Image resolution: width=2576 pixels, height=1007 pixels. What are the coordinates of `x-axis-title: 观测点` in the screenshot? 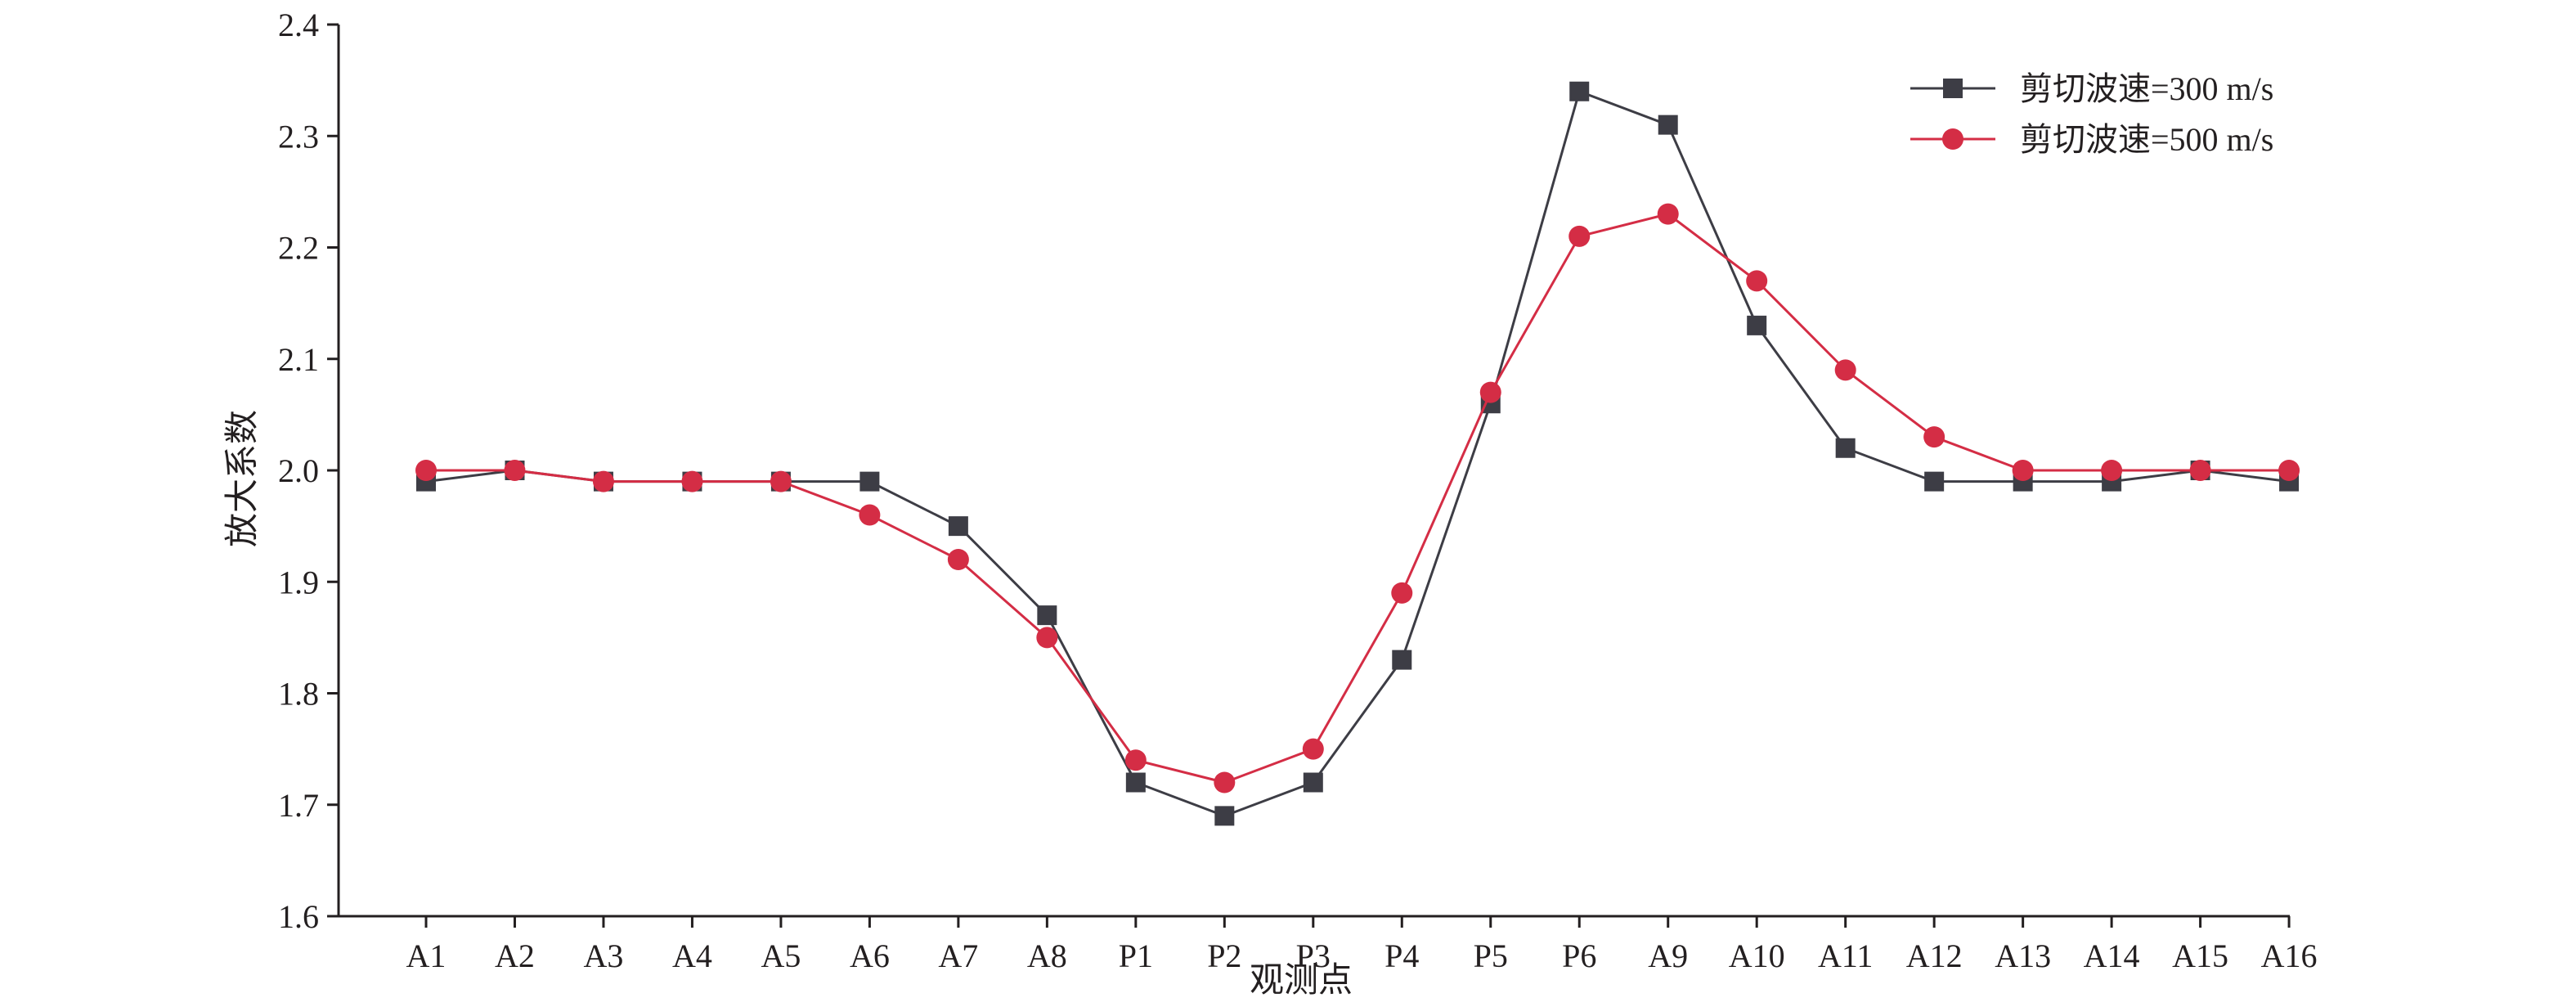 It's located at (1301, 981).